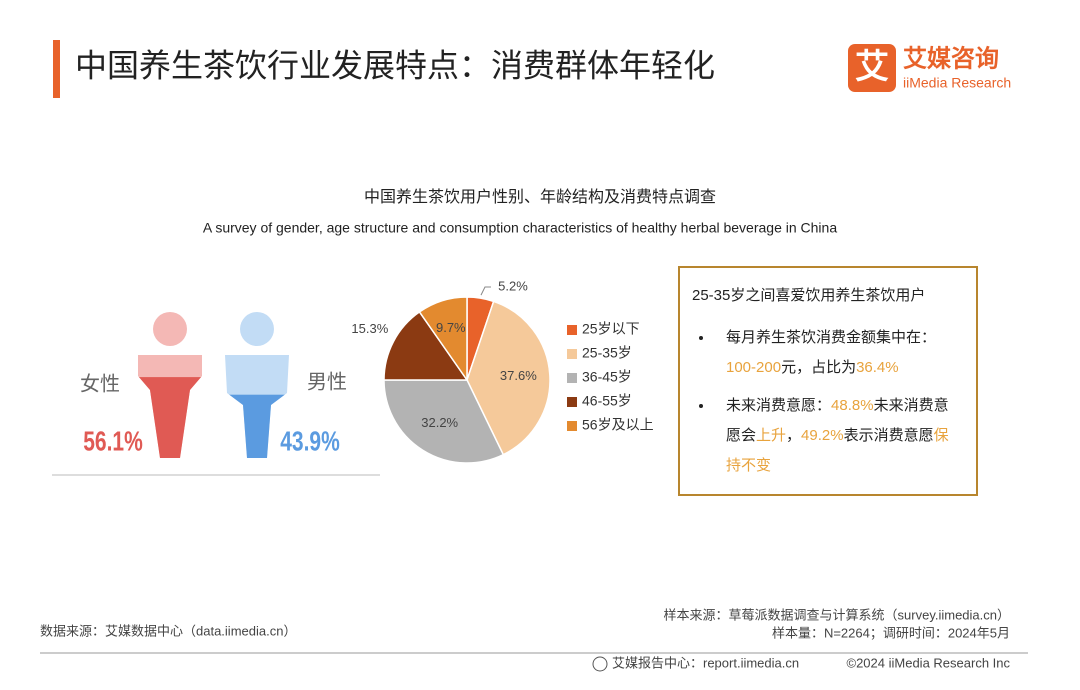 This screenshot has height=690, width=1080. Describe the element at coordinates (56, 69) in the screenshot. I see `title-bar` at that location.